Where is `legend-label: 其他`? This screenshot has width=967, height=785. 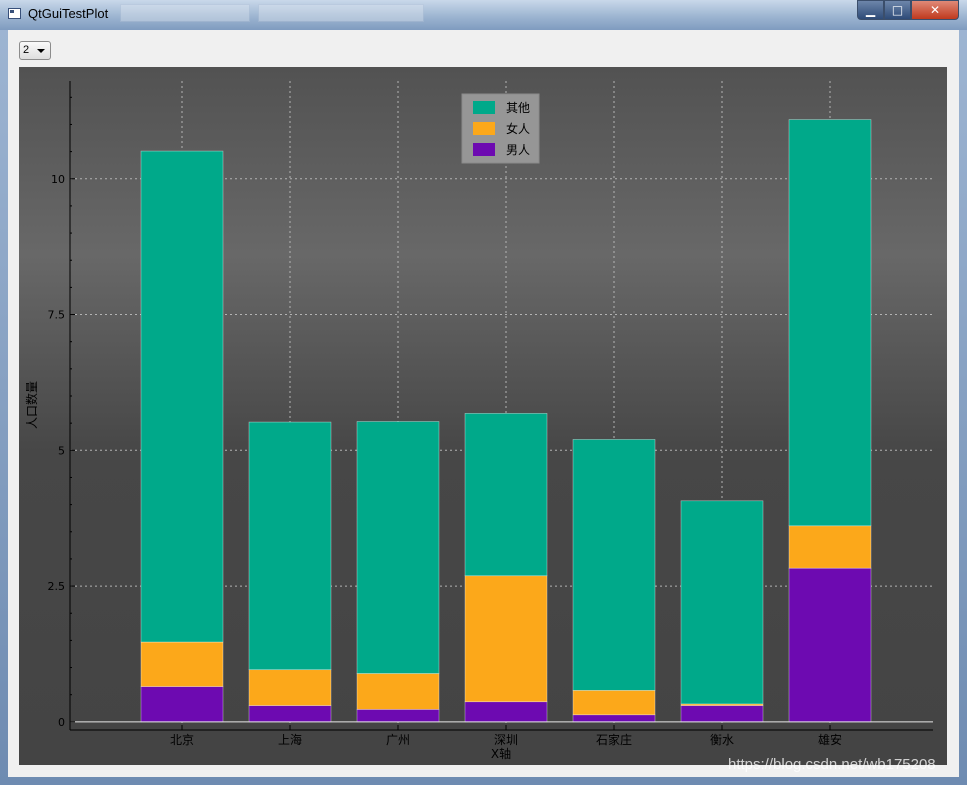 legend-label: 其他 is located at coordinates (518, 108).